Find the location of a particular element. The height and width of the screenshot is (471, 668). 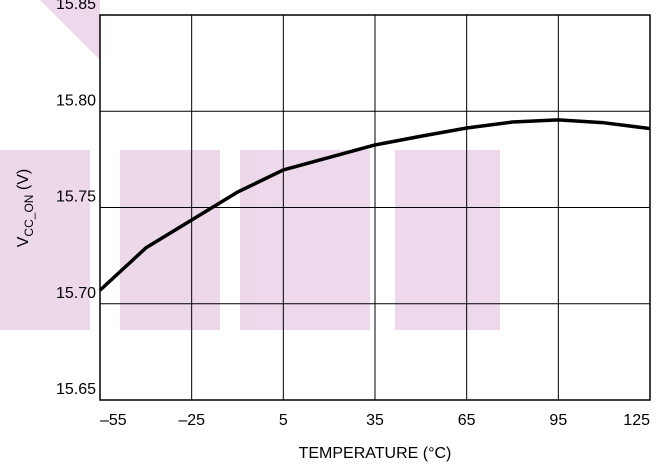

y-axis-label: VCC_ON (V) is located at coordinates (25, 208).